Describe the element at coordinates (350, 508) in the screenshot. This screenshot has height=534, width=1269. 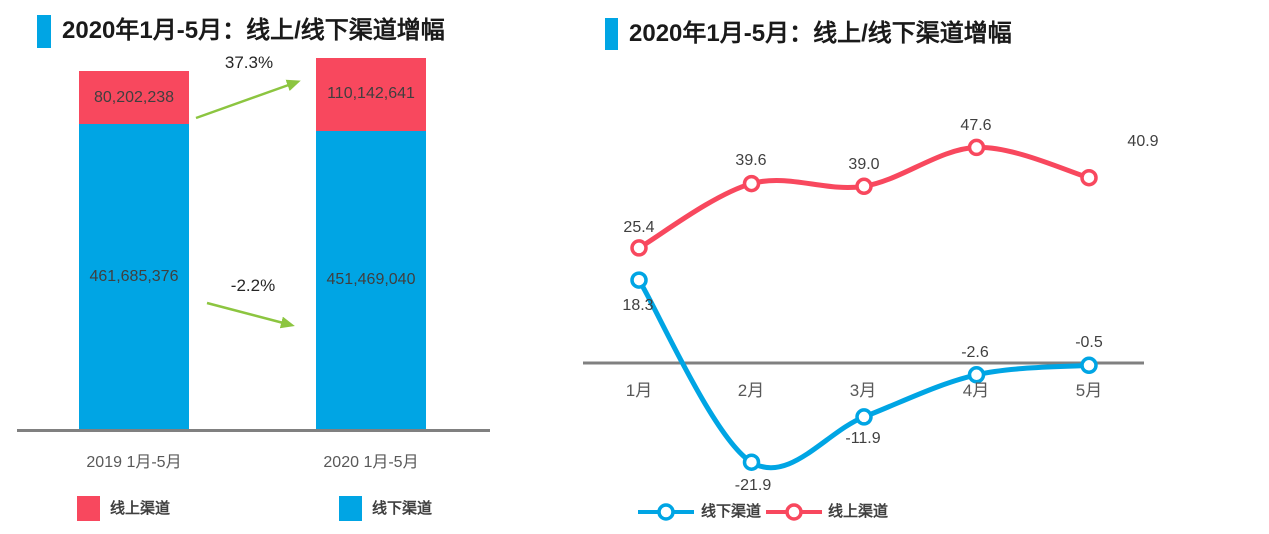
I see `legend-swatch-offline-icon` at that location.